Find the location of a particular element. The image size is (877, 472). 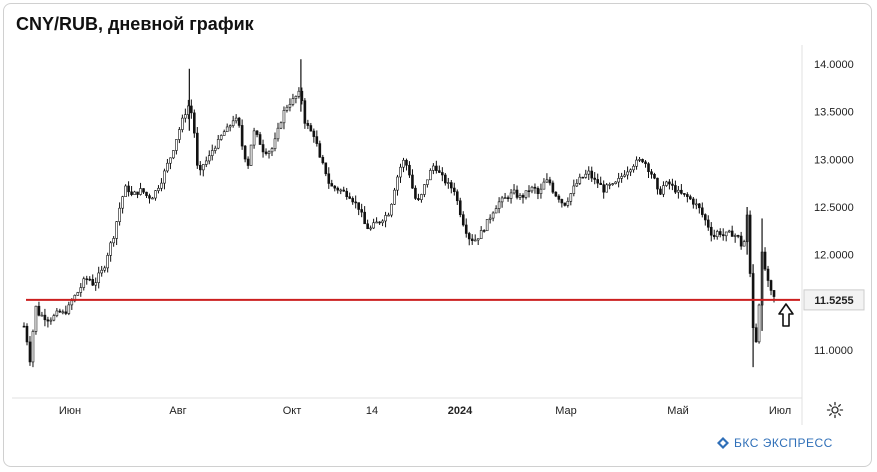

x-tick-label: 14 is located at coordinates (372, 411).